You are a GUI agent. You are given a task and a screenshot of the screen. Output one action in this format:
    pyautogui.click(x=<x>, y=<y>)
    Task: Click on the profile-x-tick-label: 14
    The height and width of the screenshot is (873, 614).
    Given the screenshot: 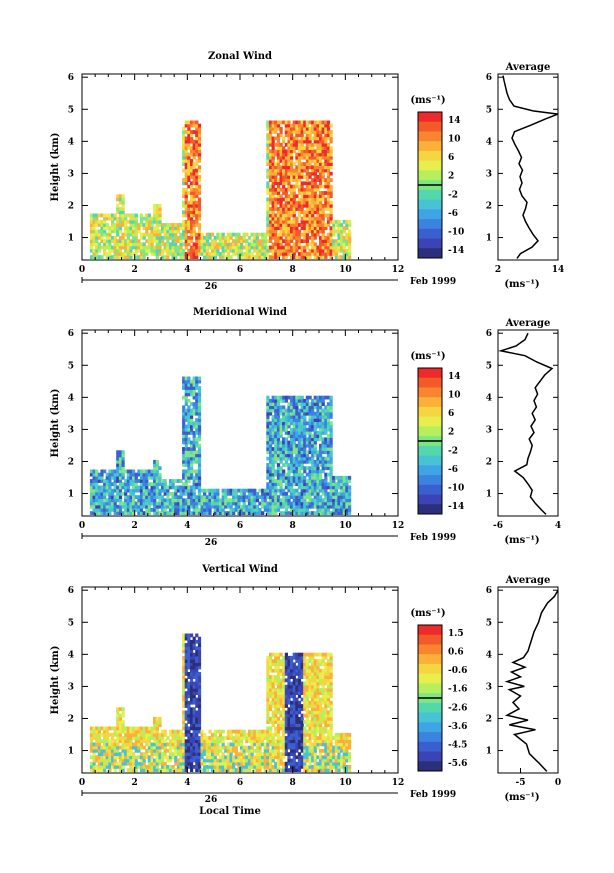 What is the action you would take?
    pyautogui.click(x=558, y=270)
    